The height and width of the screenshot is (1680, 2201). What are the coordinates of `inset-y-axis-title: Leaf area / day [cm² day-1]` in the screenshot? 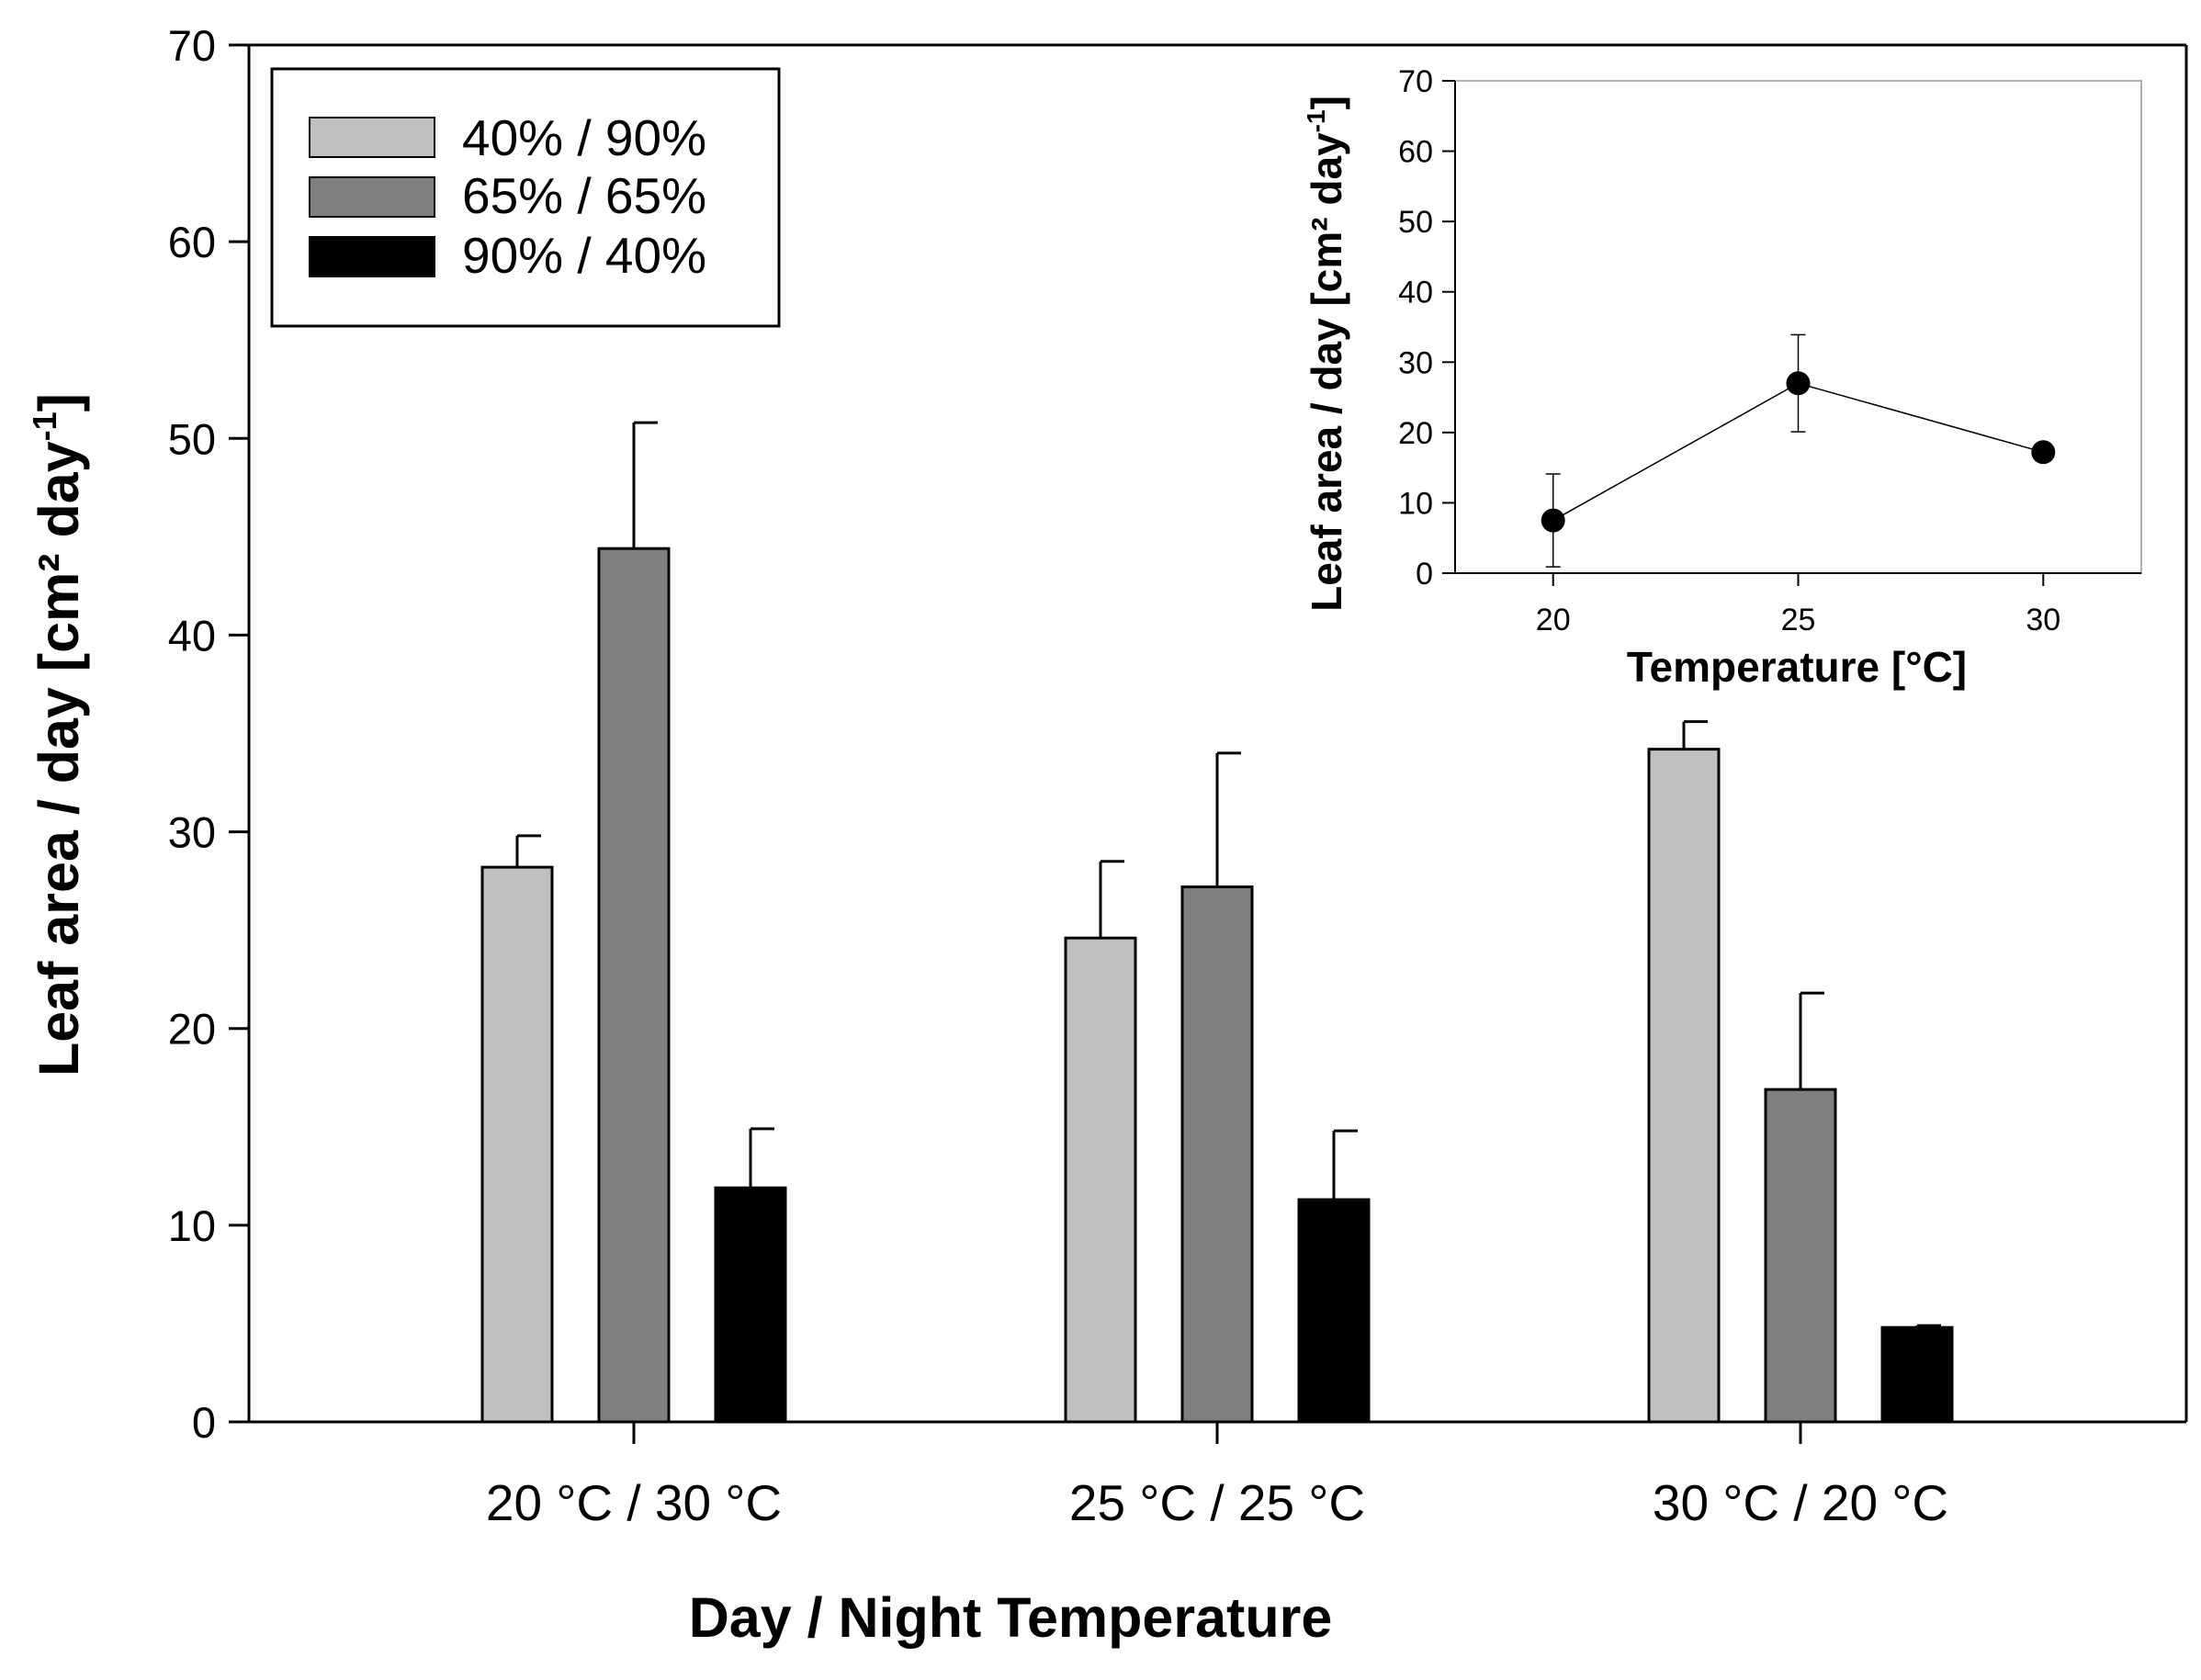 It's located at (1326, 354).